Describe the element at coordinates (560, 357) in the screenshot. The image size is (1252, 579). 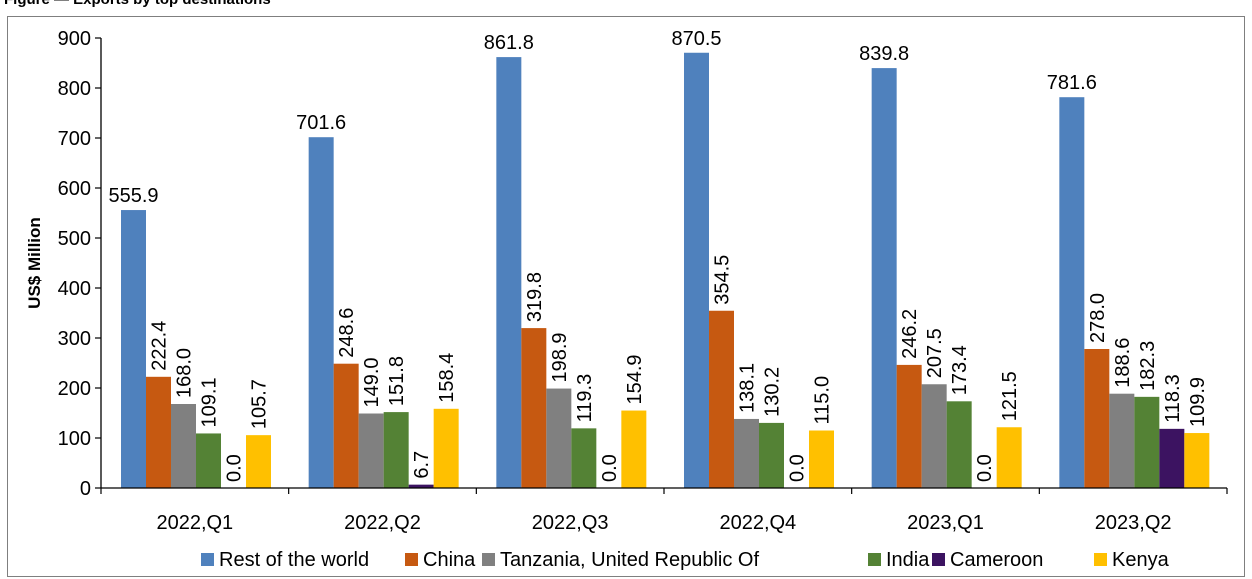
I see `data-label-2-2: 198.9` at that location.